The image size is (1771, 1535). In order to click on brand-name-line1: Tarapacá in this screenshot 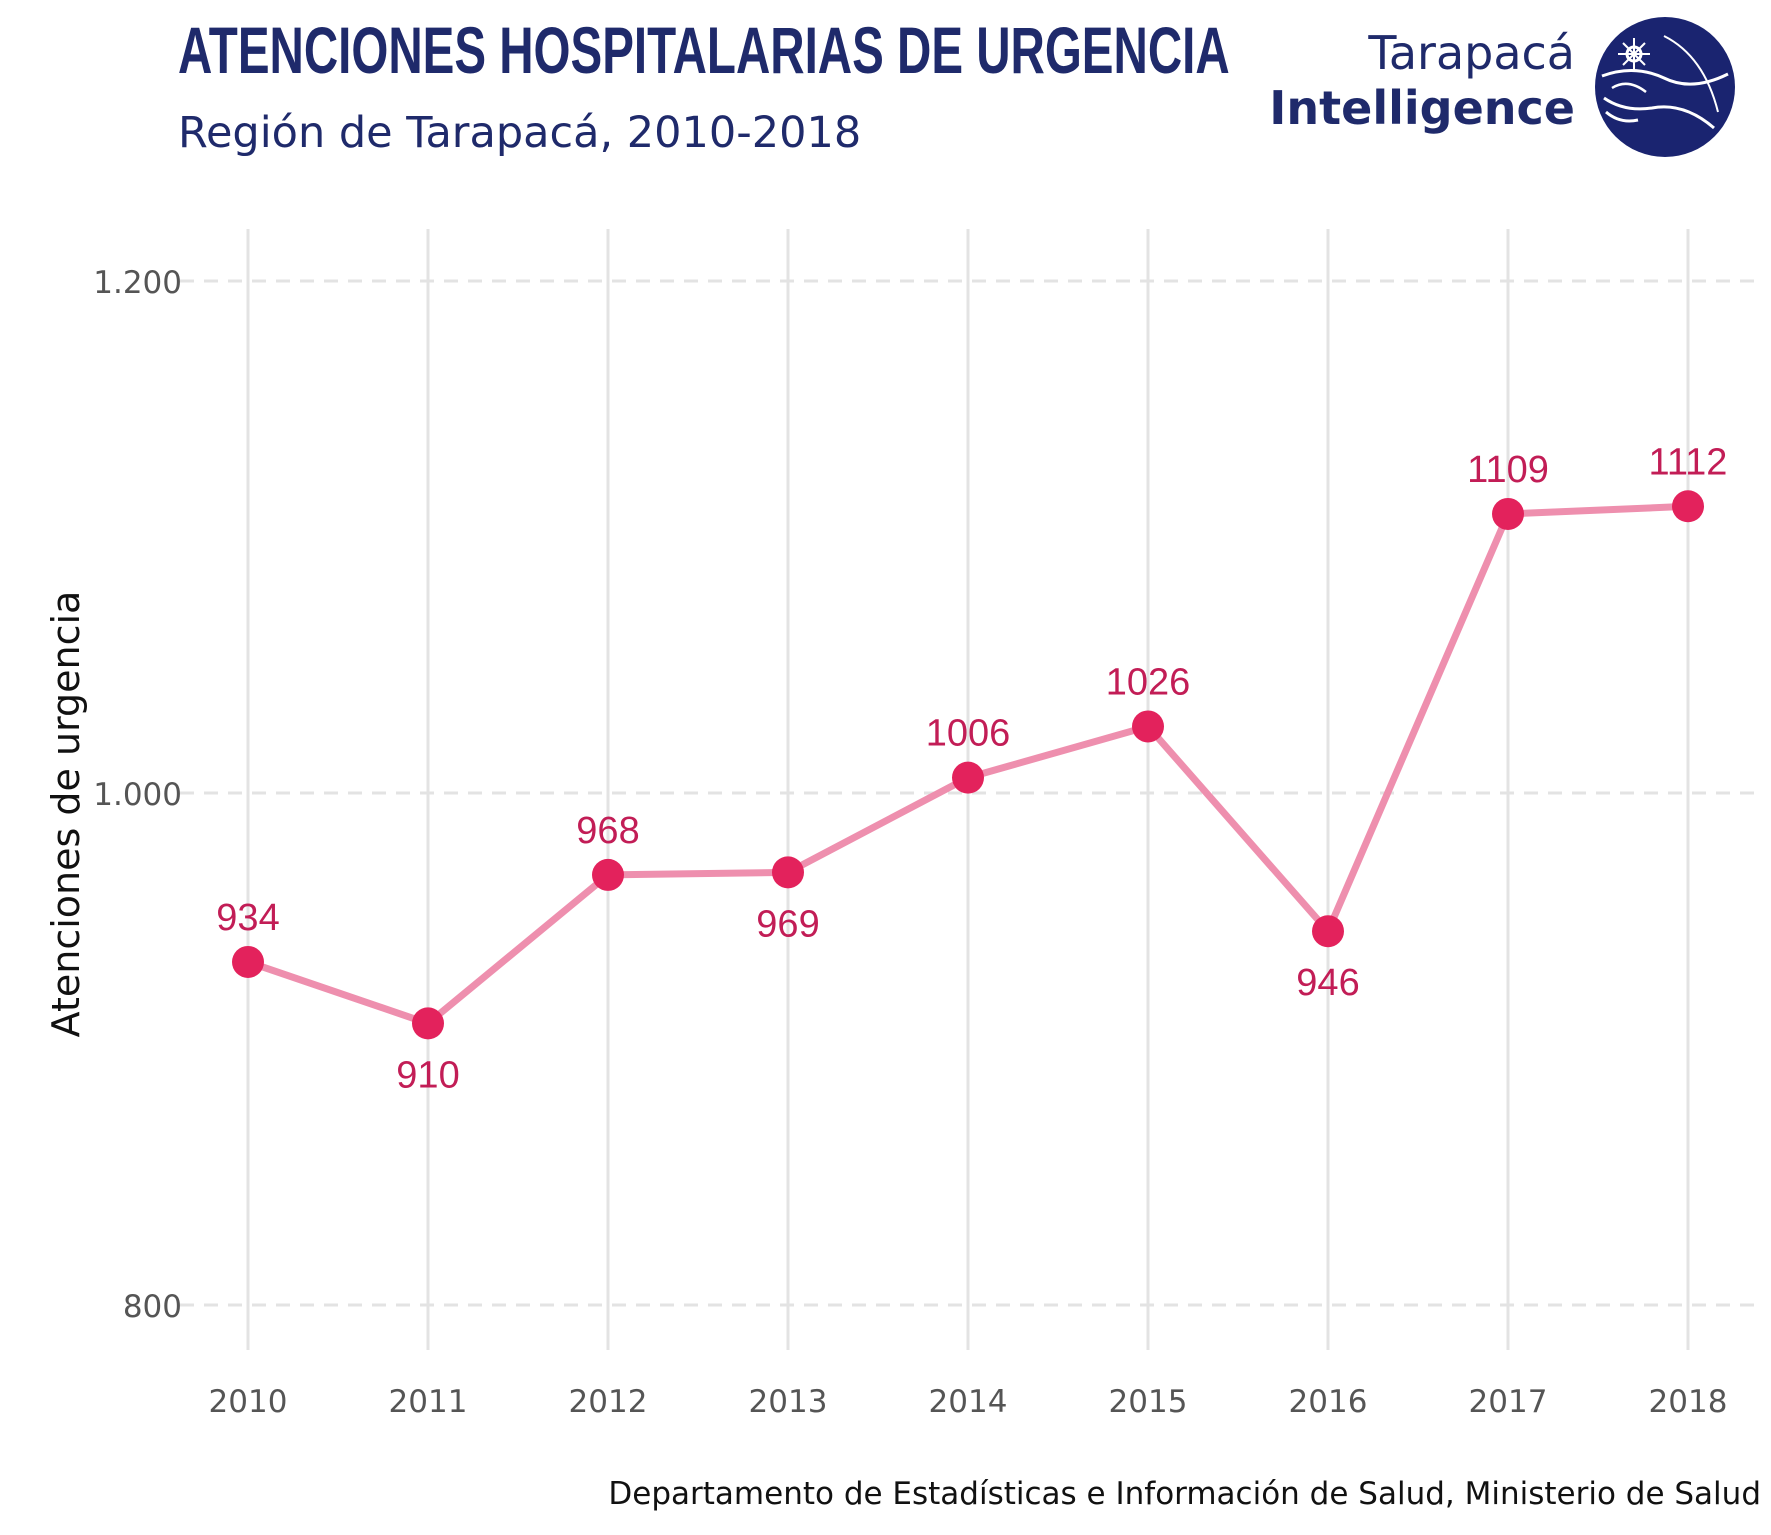, I will do `click(1471, 53)`.